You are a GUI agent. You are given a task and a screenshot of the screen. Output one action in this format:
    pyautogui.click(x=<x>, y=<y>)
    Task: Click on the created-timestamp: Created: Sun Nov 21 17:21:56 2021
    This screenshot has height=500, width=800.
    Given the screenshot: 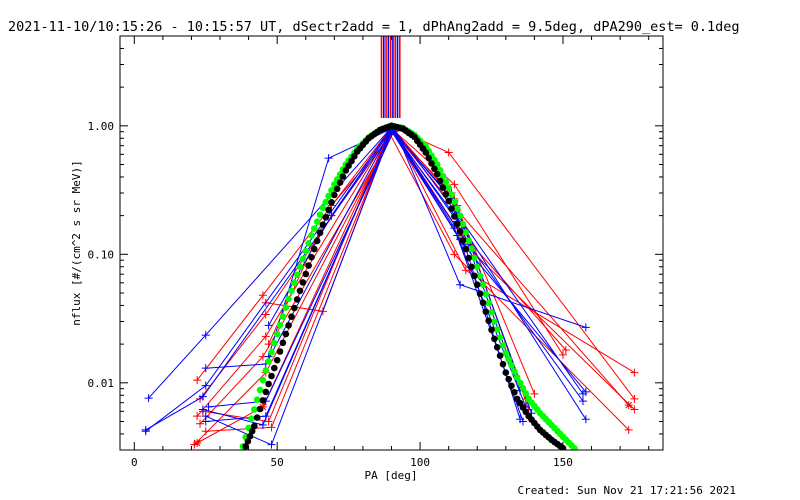 What is the action you would take?
    pyautogui.click(x=626, y=490)
    